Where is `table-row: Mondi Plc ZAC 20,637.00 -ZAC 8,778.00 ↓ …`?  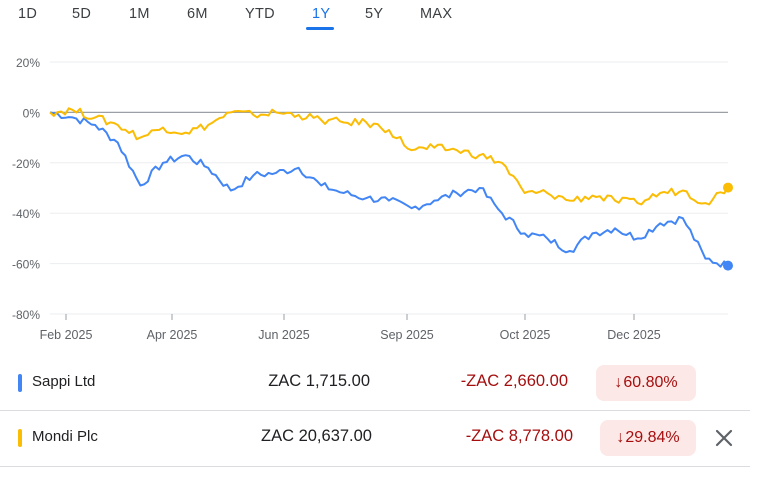
table-row: Mondi Plc ZAC 20,637.00 -ZAC 8,778.00 ↓ … is located at coordinates (383, 438).